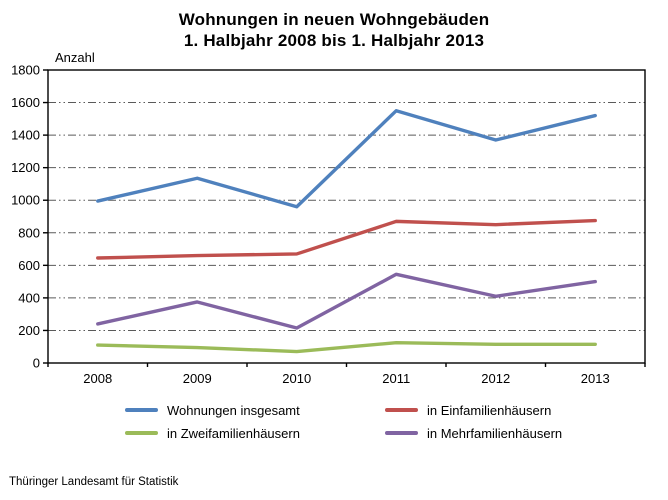  Describe the element at coordinates (197, 378) in the screenshot. I see `x-tick-label: 2009` at that location.